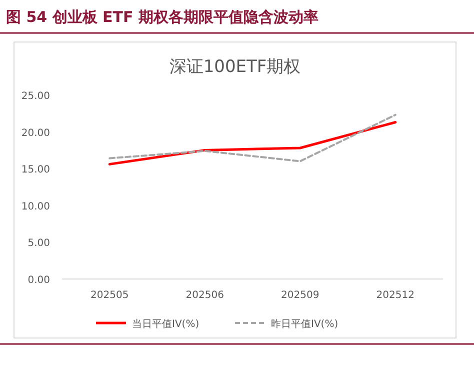  What do you see at coordinates (235, 67) in the screenshot?
I see `chart-subtitle: 深证100ETF期权` at bounding box center [235, 67].